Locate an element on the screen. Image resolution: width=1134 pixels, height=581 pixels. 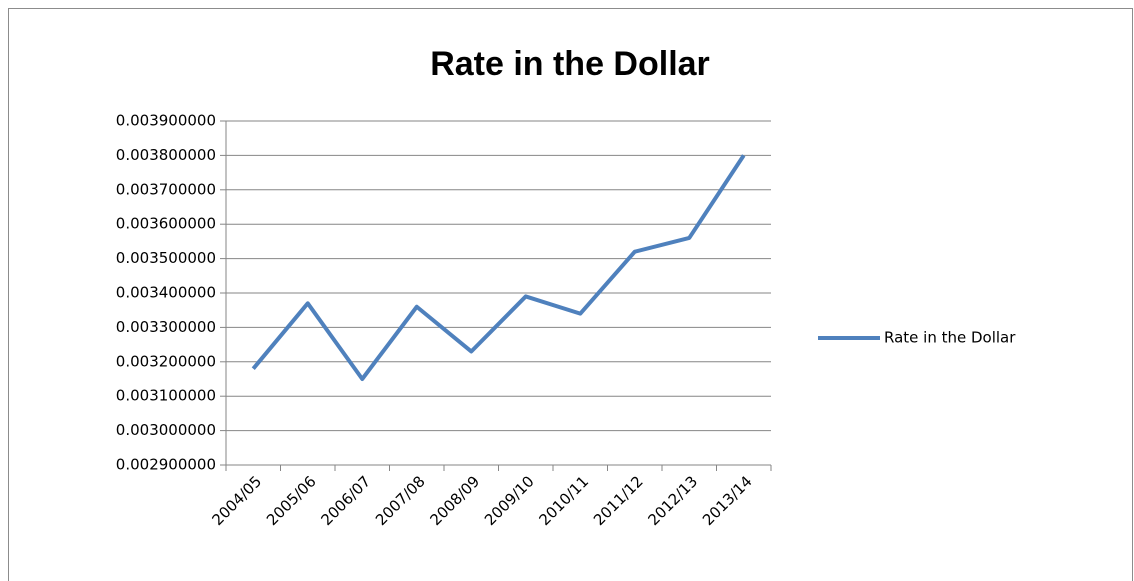
legend-label: Rate in the Dollar is located at coordinates (950, 338).